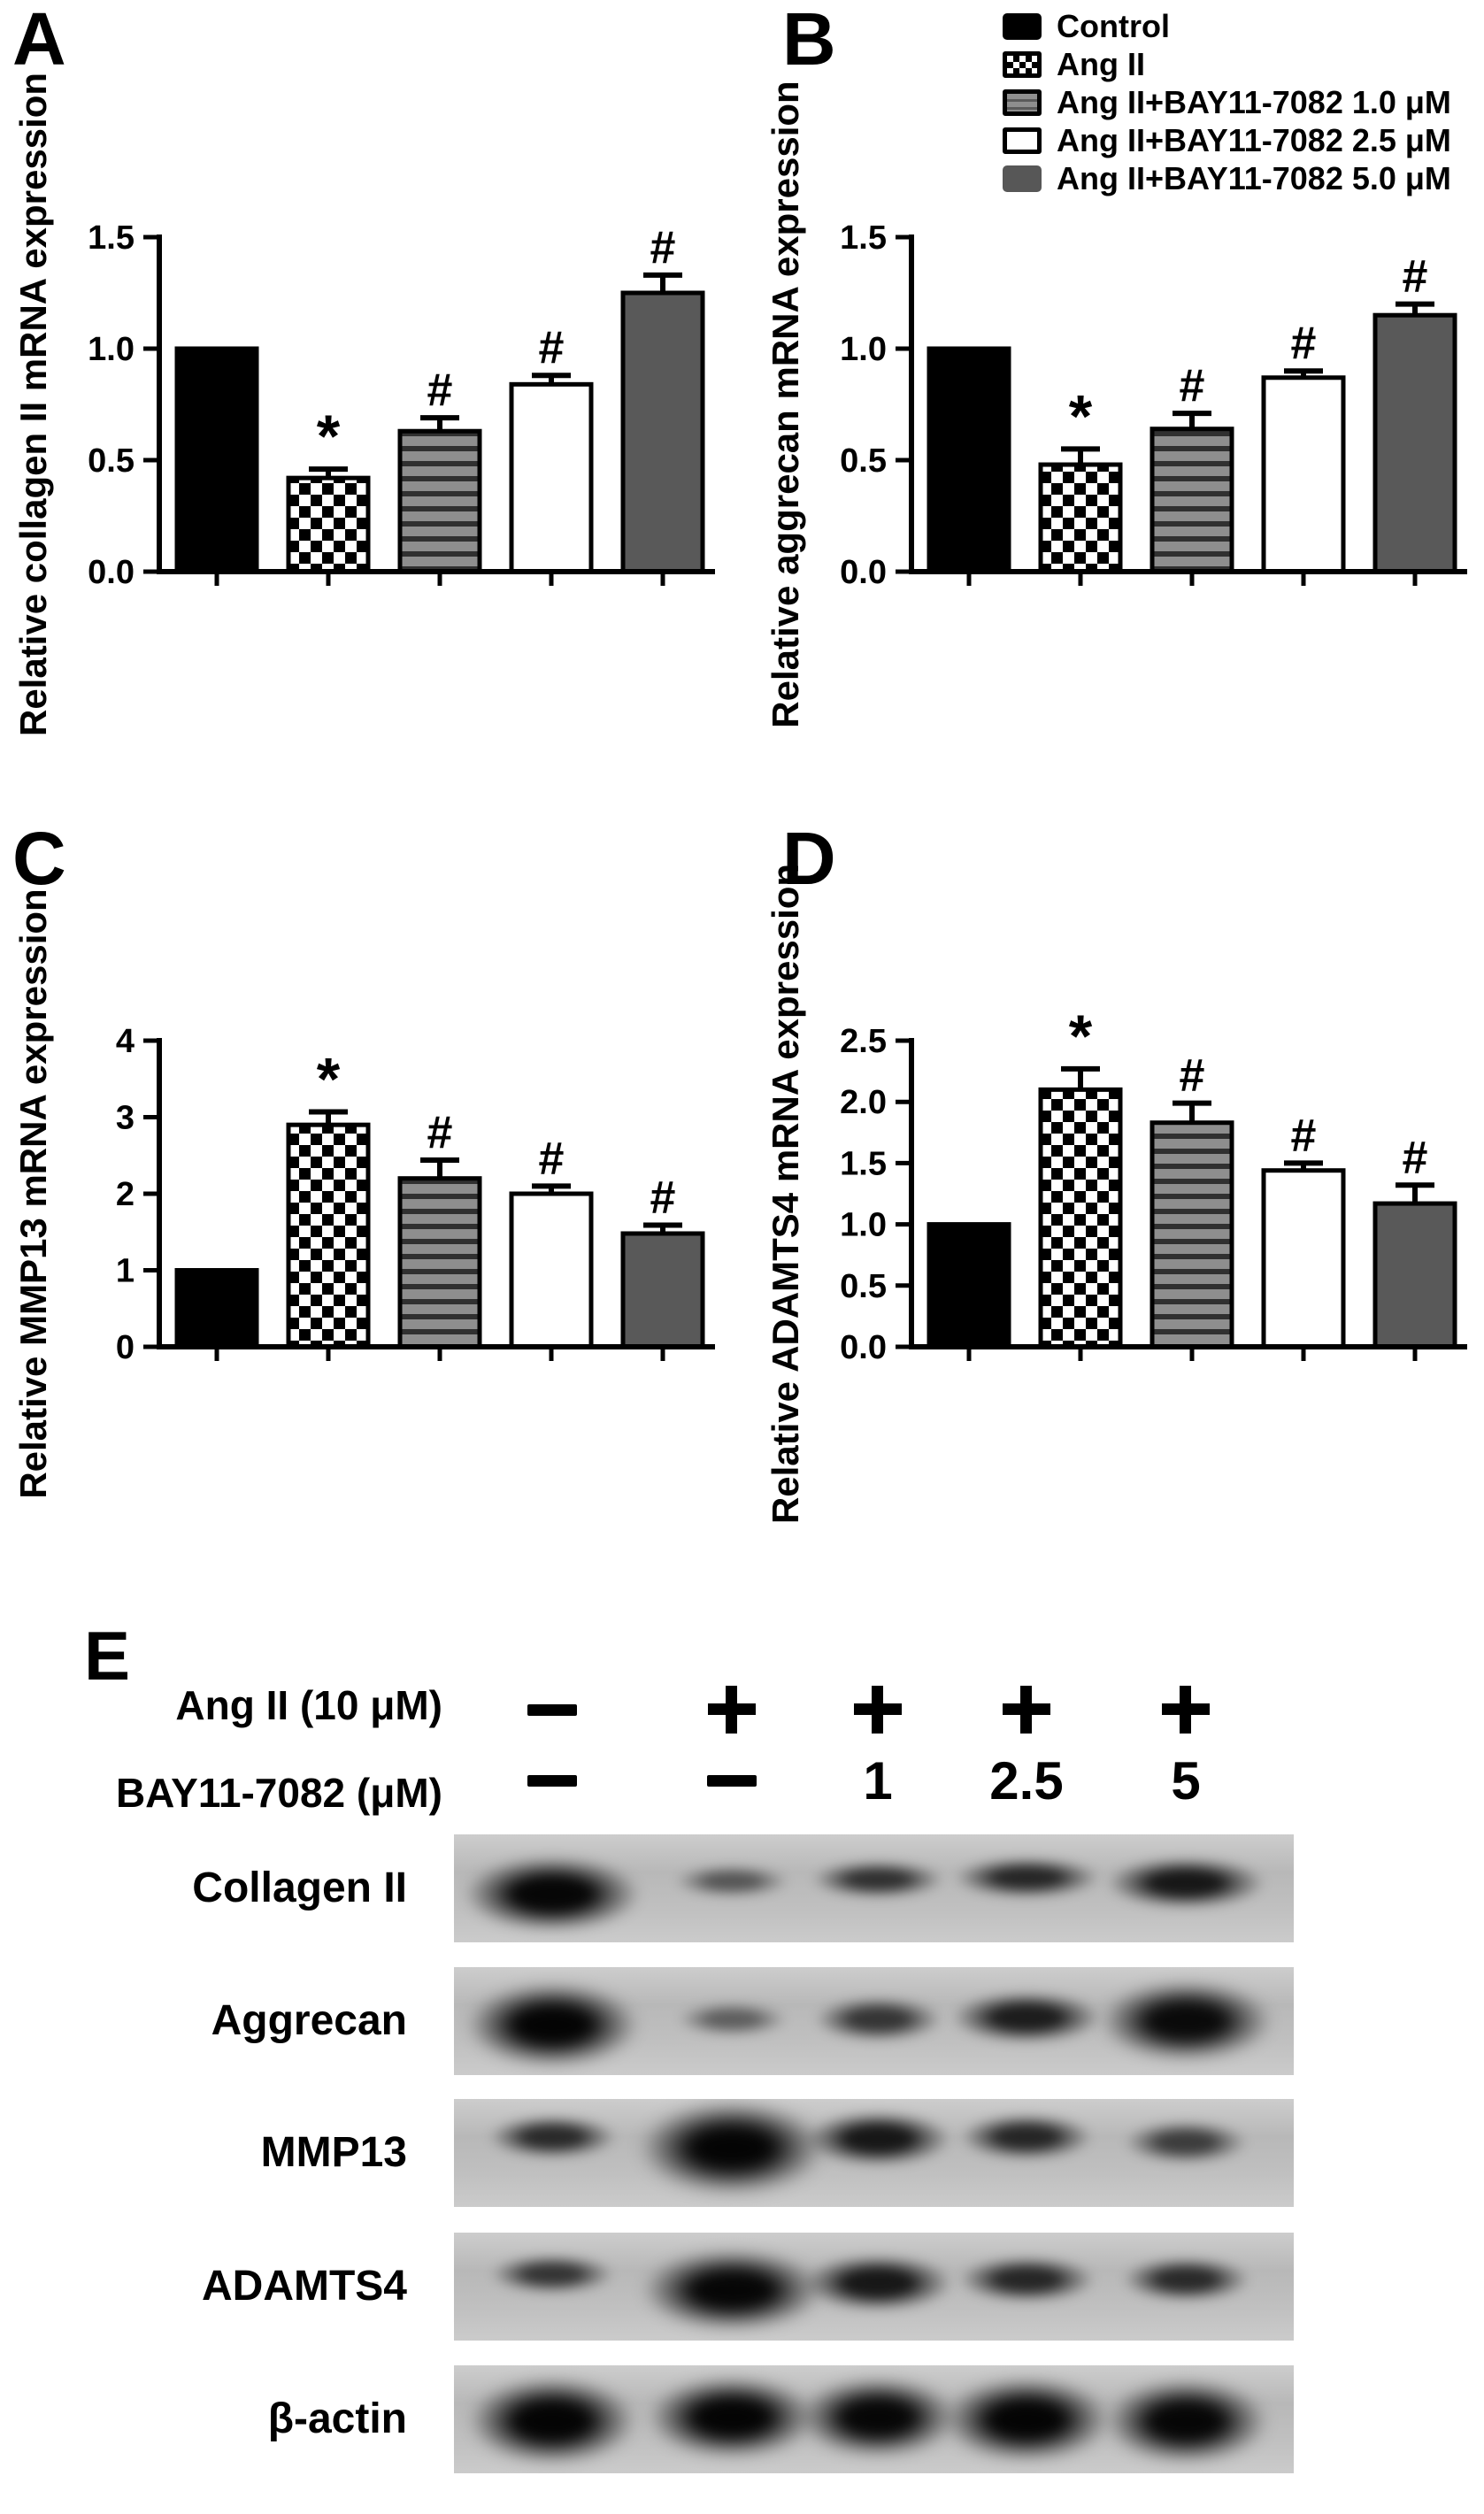  Describe the element at coordinates (337, 2418) in the screenshot. I see `blot-row-label: β-actin` at that location.